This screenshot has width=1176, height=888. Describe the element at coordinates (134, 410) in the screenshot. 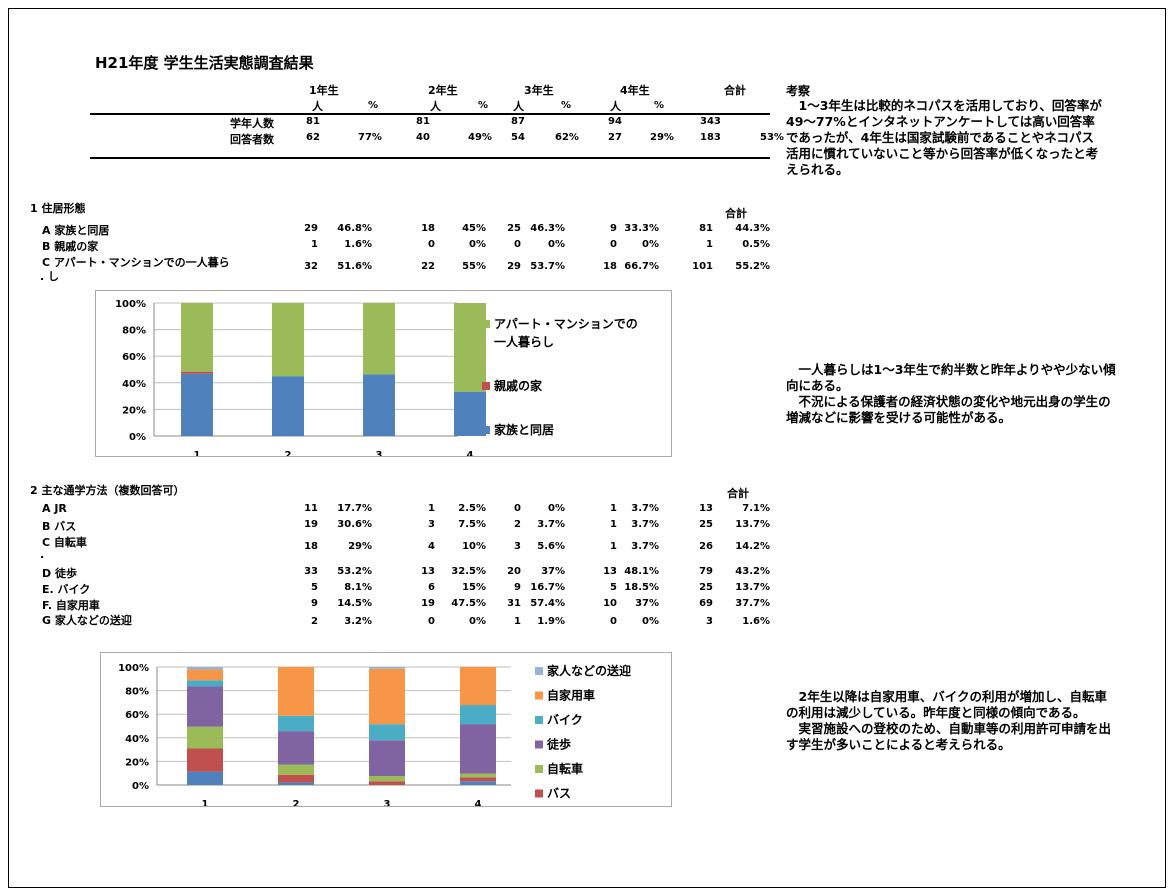

I see `y-tick-label: 20%` at that location.